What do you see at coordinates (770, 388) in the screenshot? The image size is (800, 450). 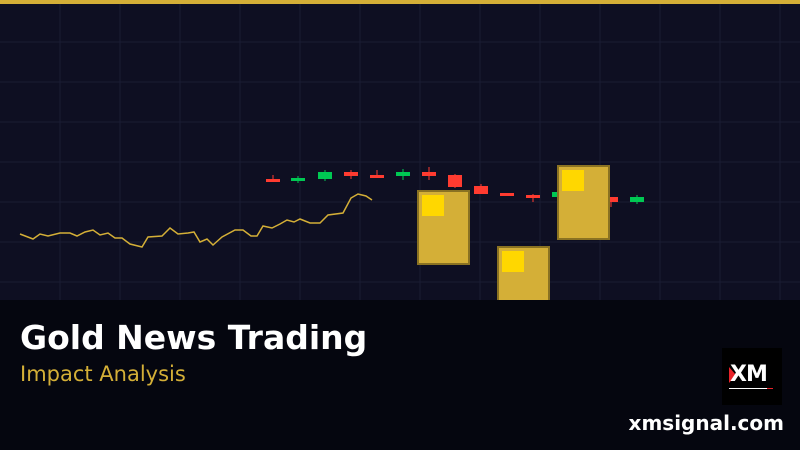 I see `logo-underline-accent` at bounding box center [770, 388].